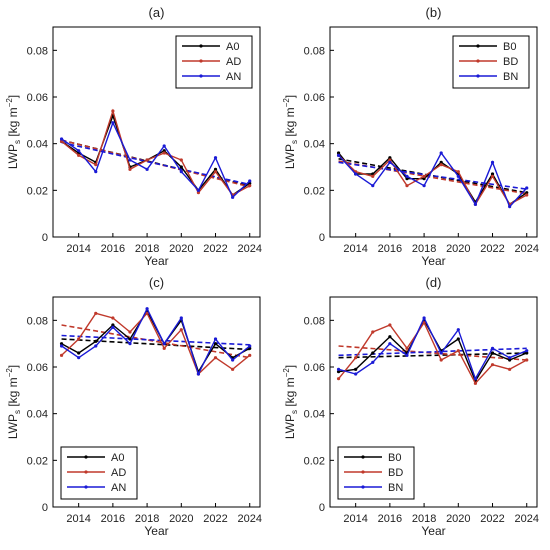 This screenshot has width=550, height=550. I want to click on series-line-BD, so click(433, 180).